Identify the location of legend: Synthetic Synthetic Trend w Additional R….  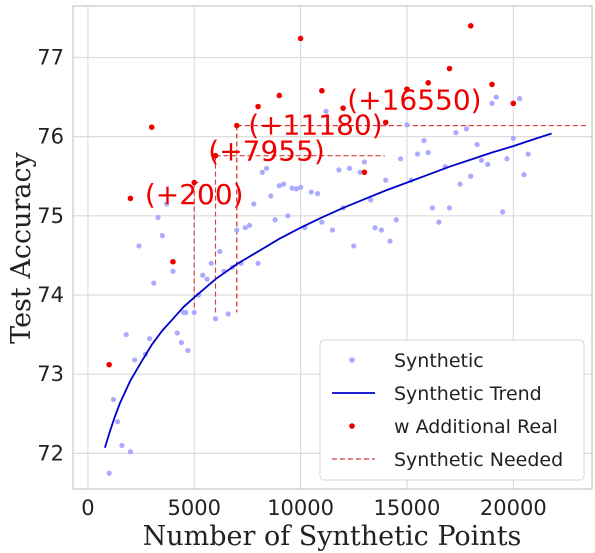
(452, 410).